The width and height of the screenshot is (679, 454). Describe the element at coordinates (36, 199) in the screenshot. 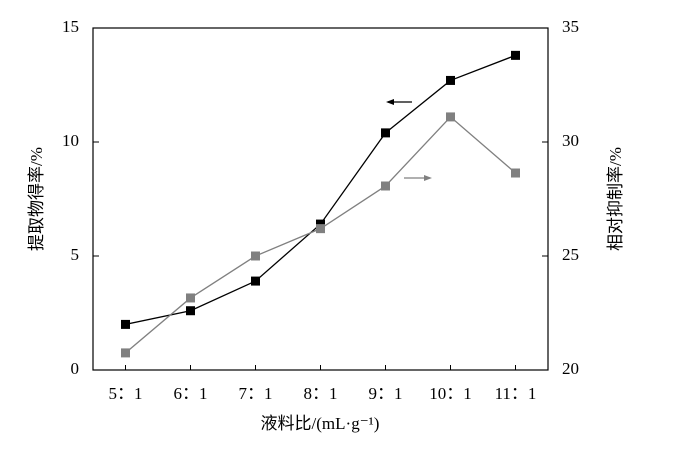

I see `y-axis-label: 提取物得率/%` at that location.